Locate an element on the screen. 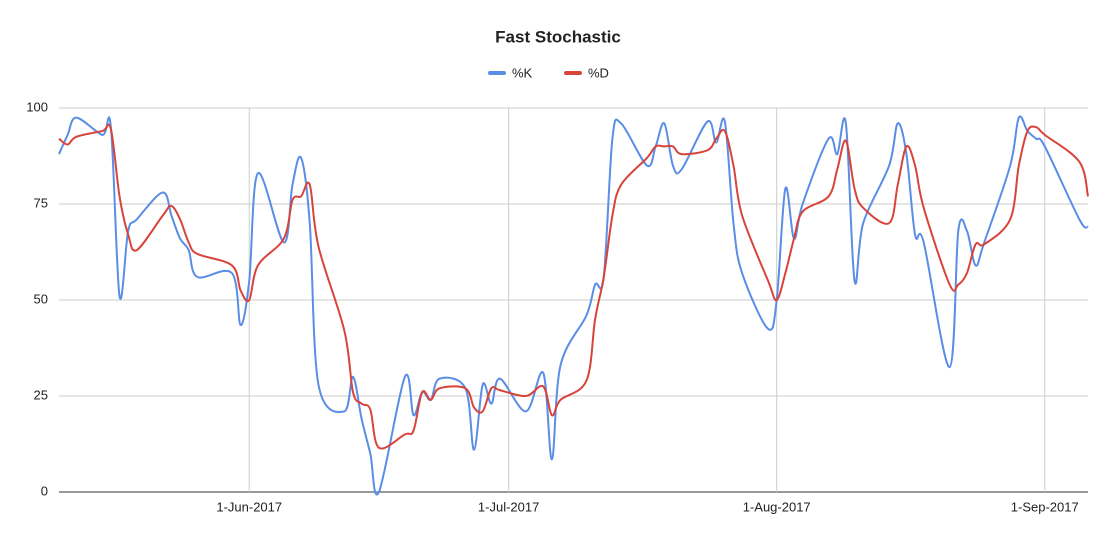 The width and height of the screenshot is (1116, 543). y-tick-label: 100 is located at coordinates (37, 106).